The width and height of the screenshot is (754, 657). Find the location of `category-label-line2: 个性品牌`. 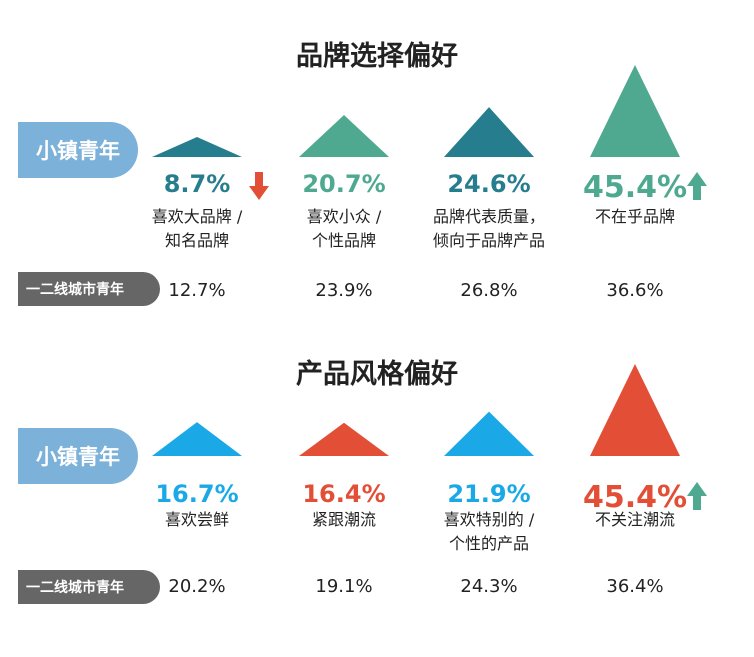

category-label-line2: 个性品牌 is located at coordinates (343, 240).